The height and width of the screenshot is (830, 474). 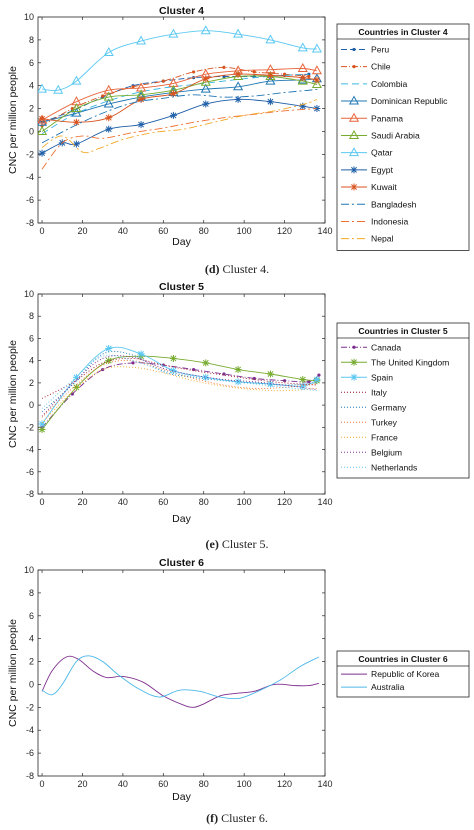 I want to click on legend-label: Italy, so click(x=379, y=392).